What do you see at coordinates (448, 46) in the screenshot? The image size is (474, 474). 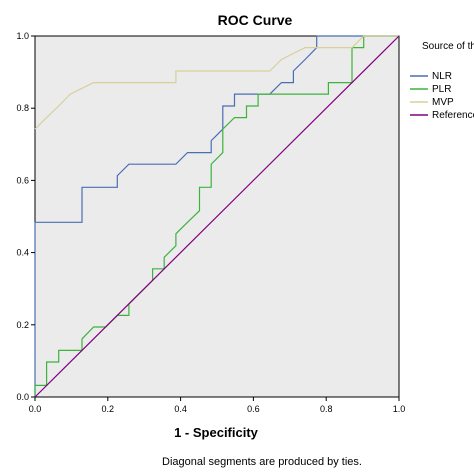 I see `legend-title: Source of the Curve` at bounding box center [448, 46].